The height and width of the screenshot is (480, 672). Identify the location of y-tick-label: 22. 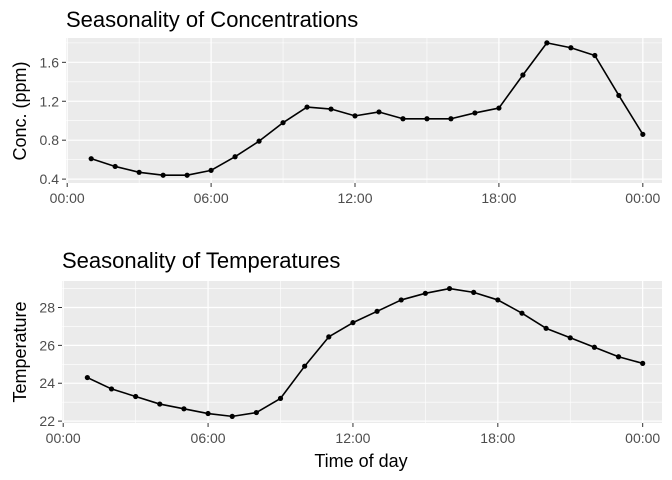
(47, 421).